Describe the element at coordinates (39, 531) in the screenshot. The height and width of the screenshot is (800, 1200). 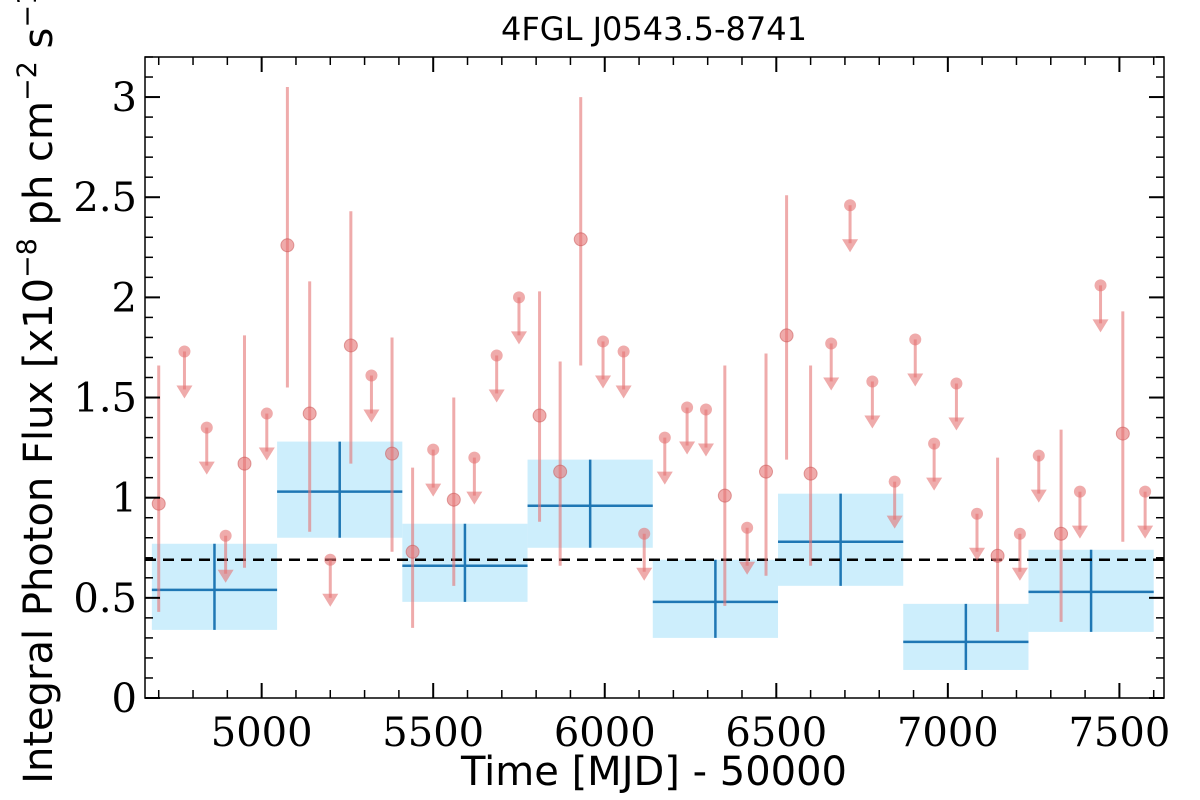
I see `y-axis-label-prefix: Integral Photon Flux [x10` at that location.